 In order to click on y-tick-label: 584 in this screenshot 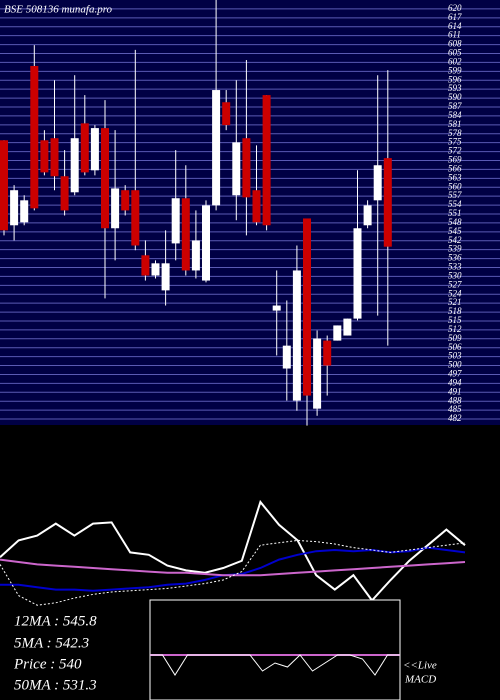, I will do `click(455, 115)`.